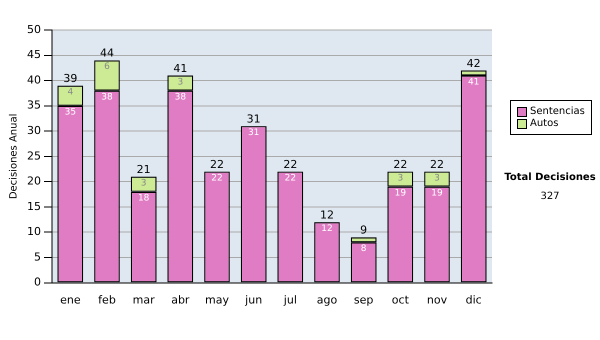 The height and width of the screenshot is (340, 600). Describe the element at coordinates (70, 113) in the screenshot. I see `data-label: 35` at that location.